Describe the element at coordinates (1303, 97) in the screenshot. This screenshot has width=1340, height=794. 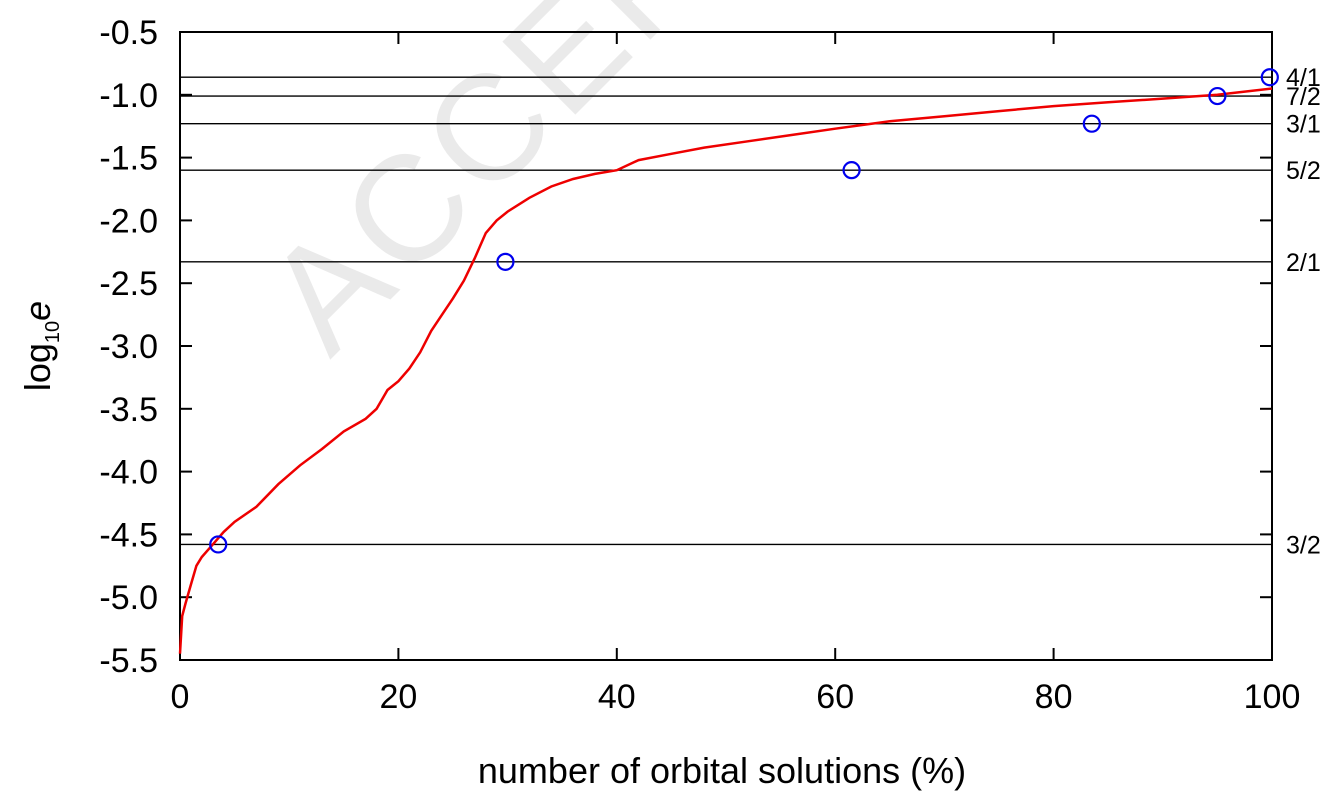
I see `reference-line-label: 7/2` at that location.